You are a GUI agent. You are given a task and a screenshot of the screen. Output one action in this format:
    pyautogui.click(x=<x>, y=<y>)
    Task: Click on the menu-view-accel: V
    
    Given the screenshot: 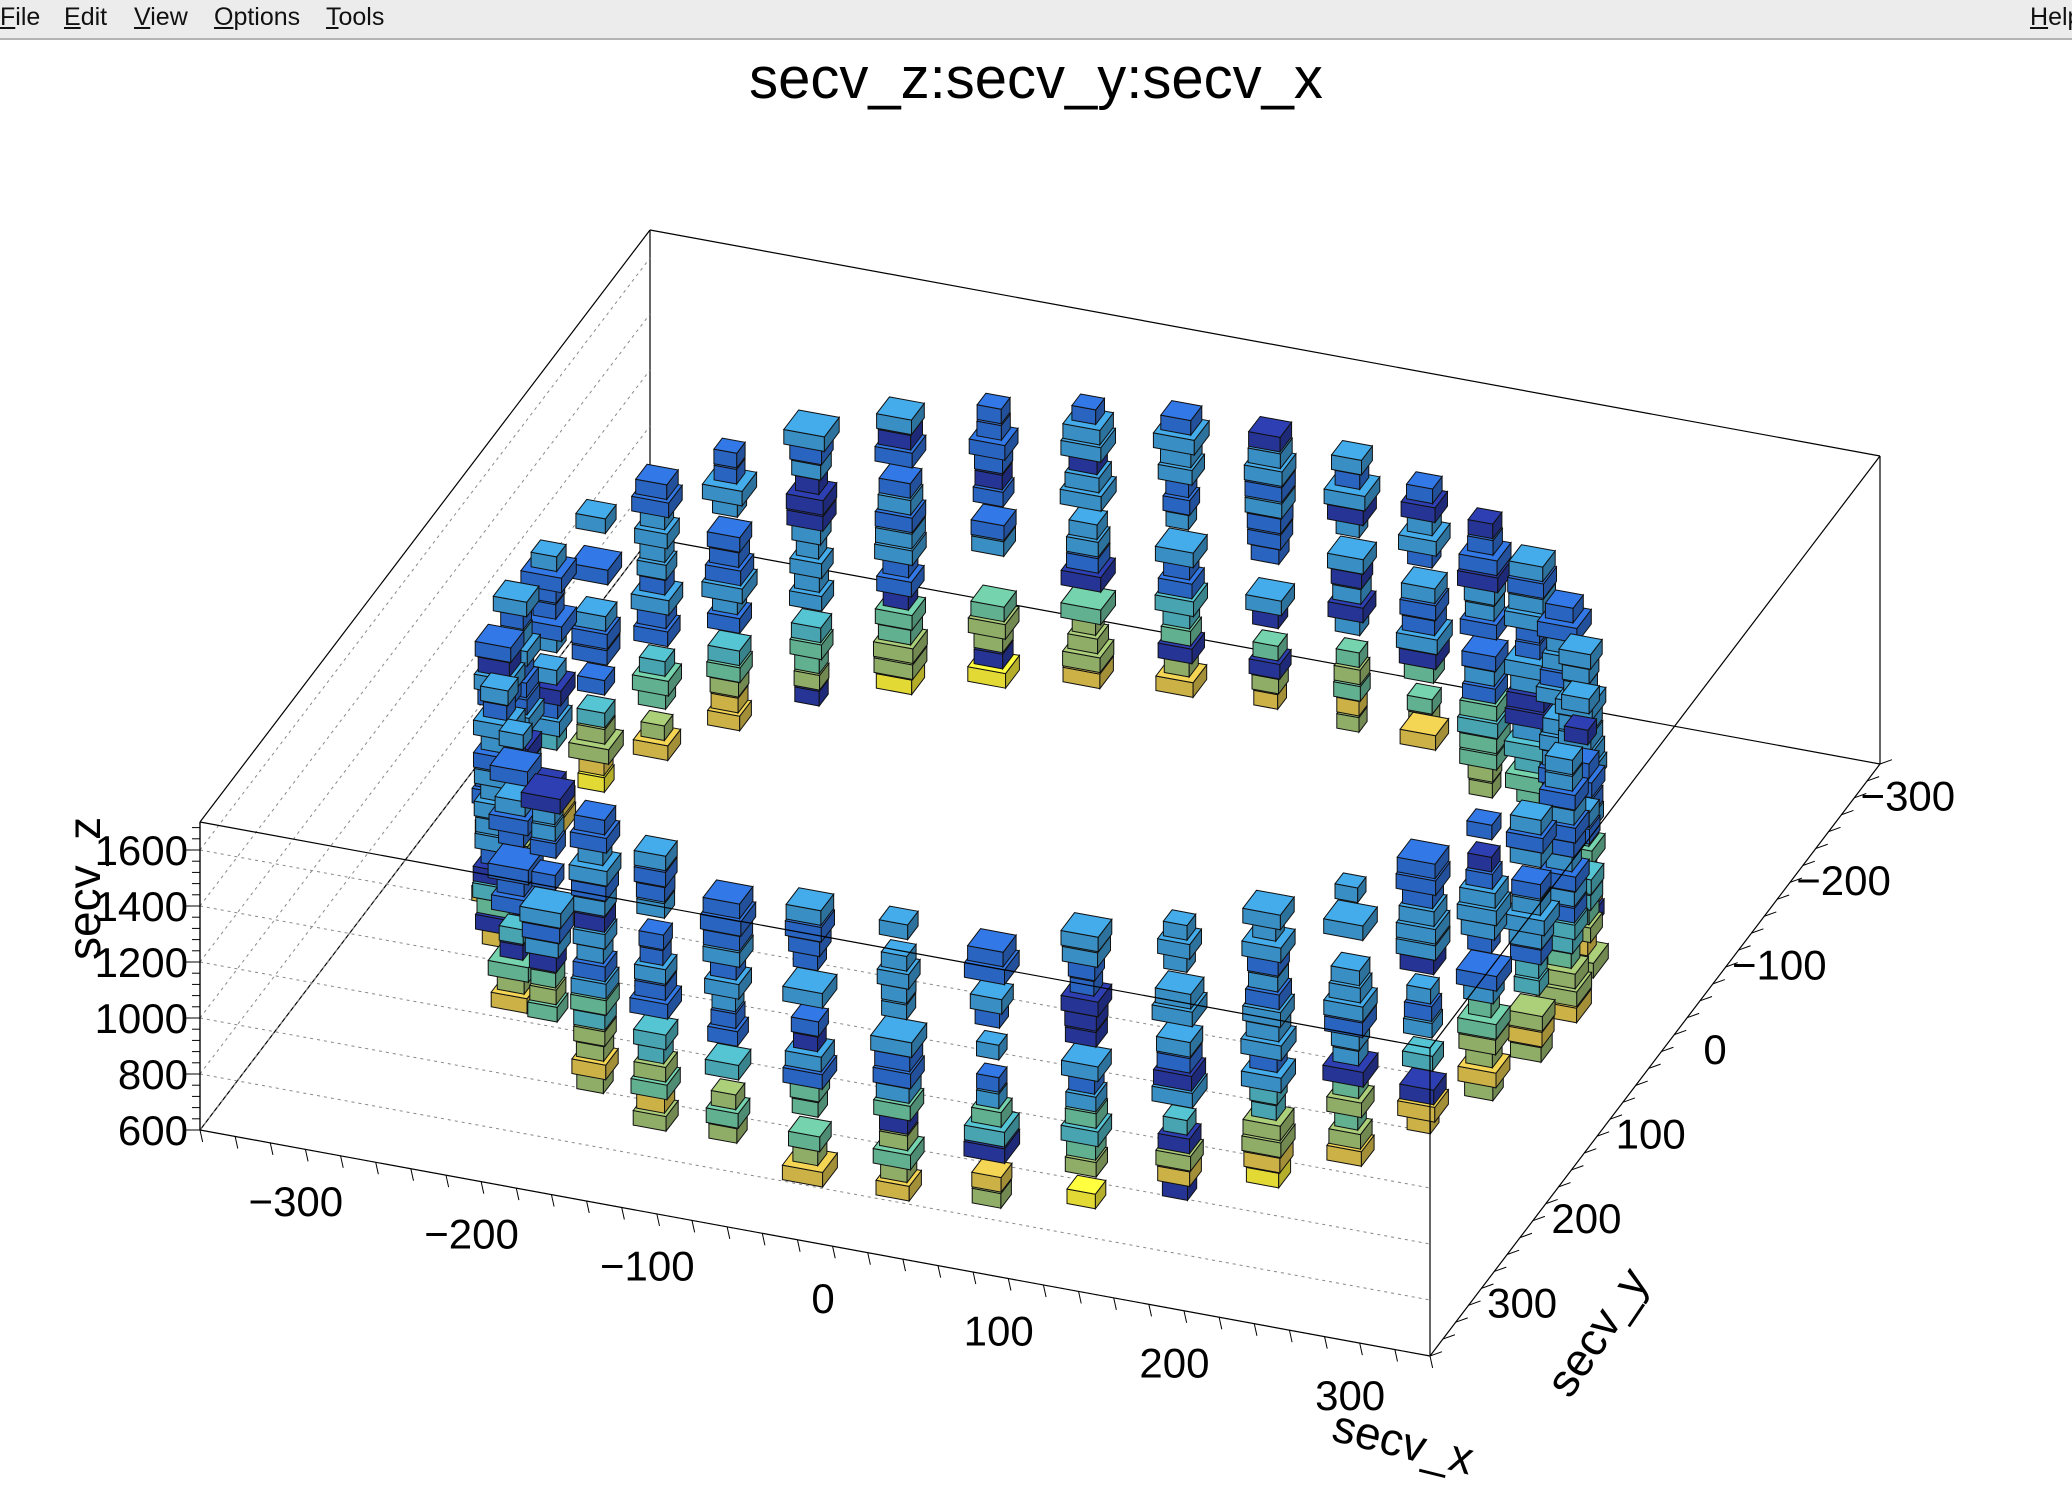 What is the action you would take?
    pyautogui.click(x=142, y=17)
    